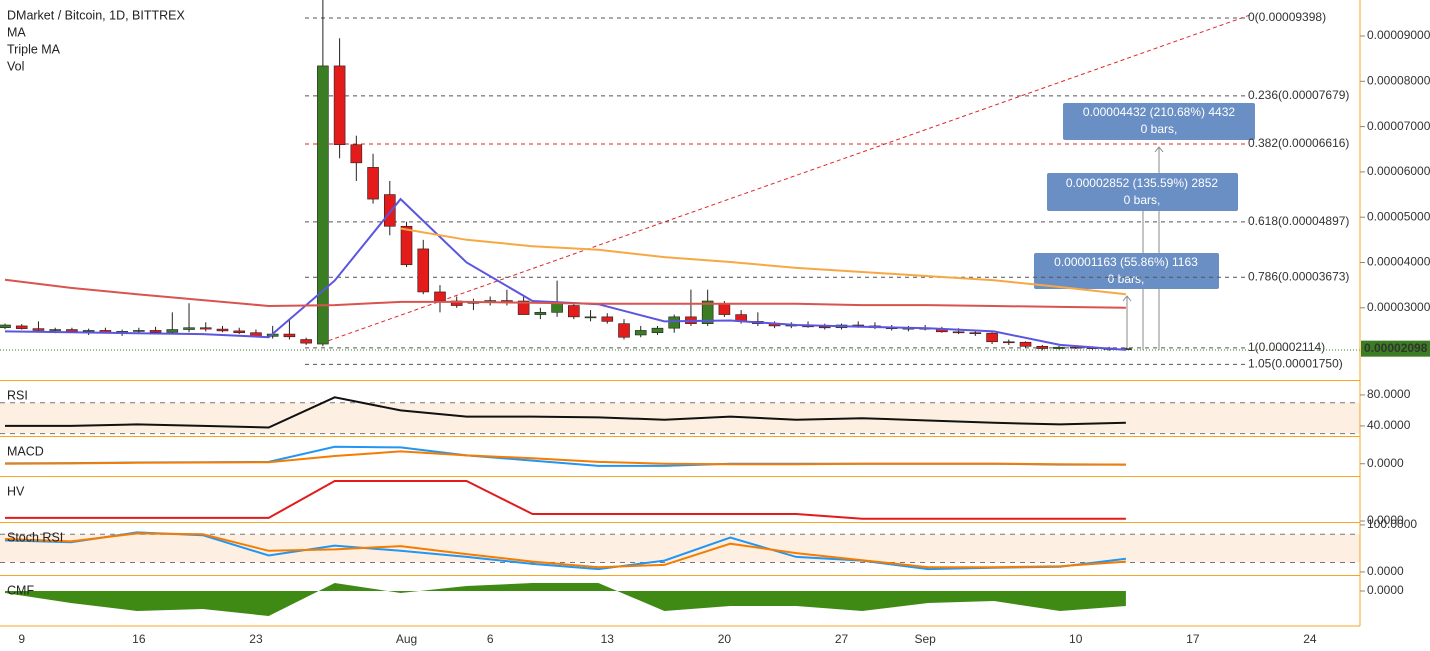 Image resolution: width=1430 pixels, height=651 pixels. Describe the element at coordinates (1310, 639) in the screenshot. I see `x-tick-label: 24` at that location.